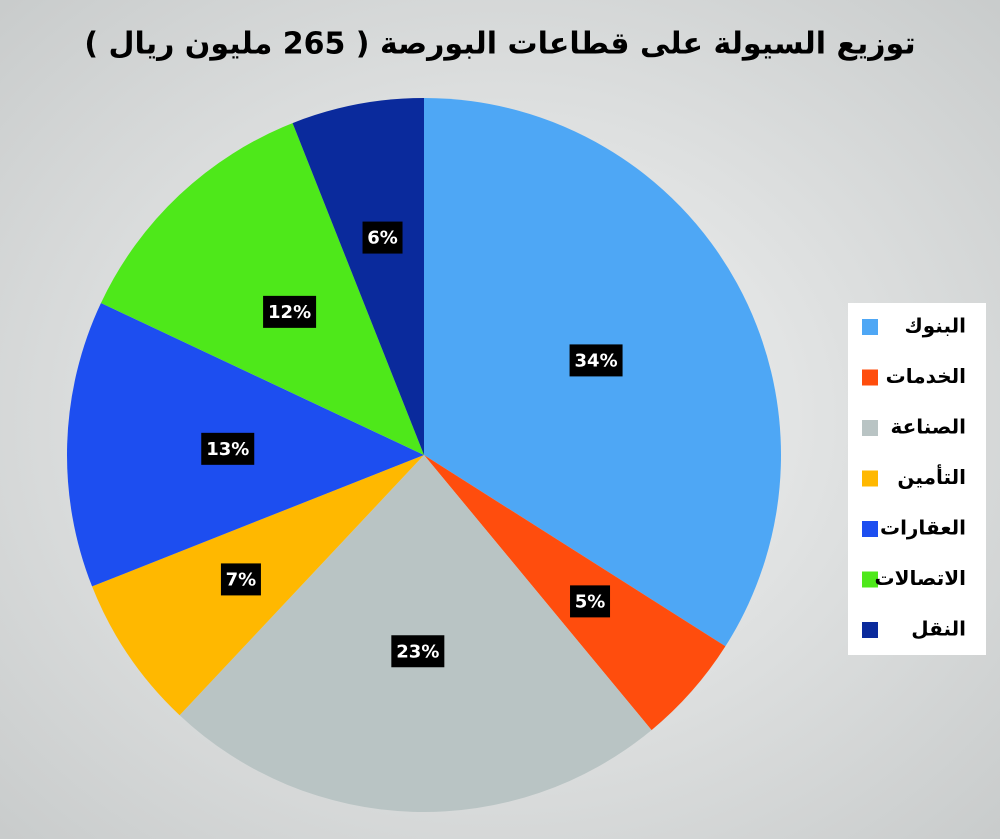 The width and height of the screenshot is (1000, 839). I want to click on data-label: 6%, so click(382, 238).